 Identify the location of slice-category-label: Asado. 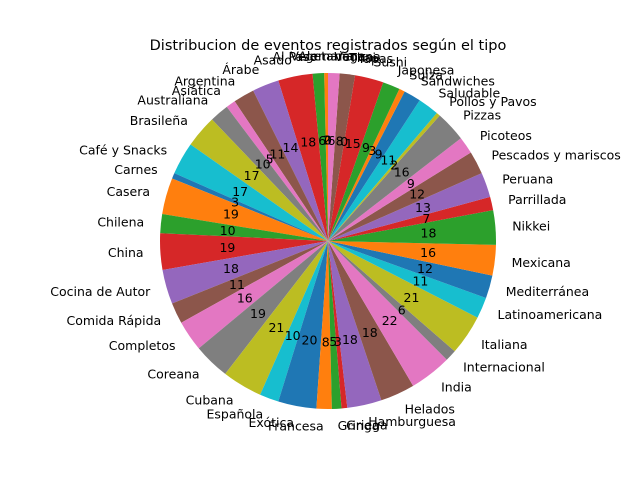
(273, 59).